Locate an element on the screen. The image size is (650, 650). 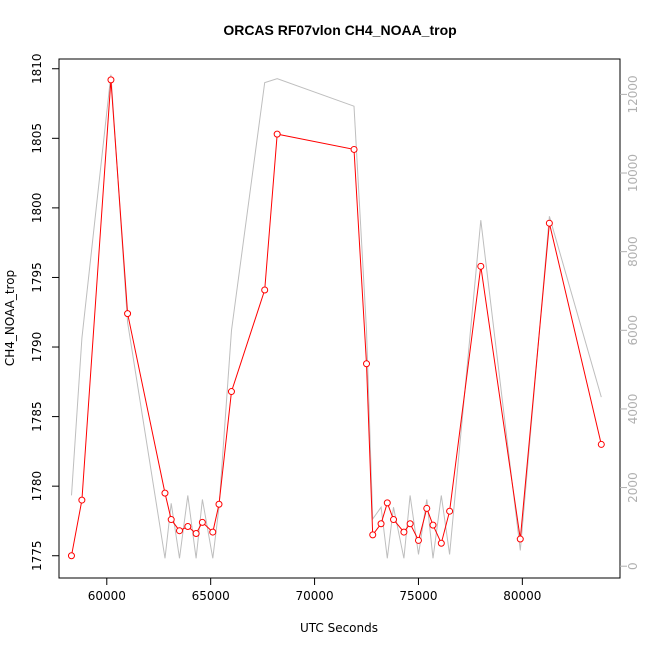
y-tick-label-6: 1805 is located at coordinates (37, 138).